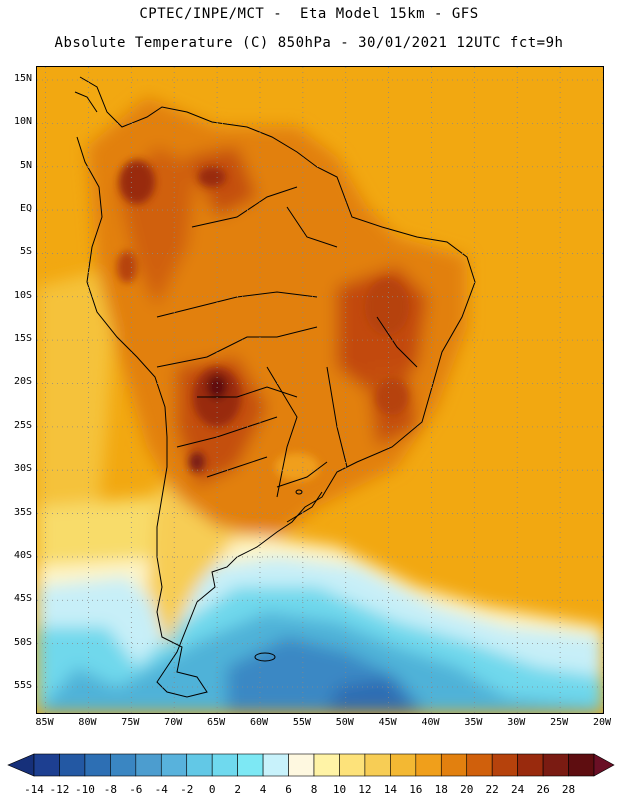  What do you see at coordinates (288, 789) in the screenshot?
I see `colorbar-tick-label: 6` at bounding box center [288, 789].